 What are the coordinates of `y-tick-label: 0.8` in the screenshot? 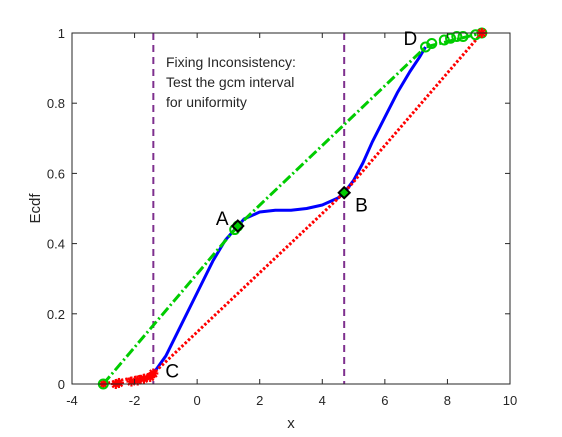 It's located at (56, 103).